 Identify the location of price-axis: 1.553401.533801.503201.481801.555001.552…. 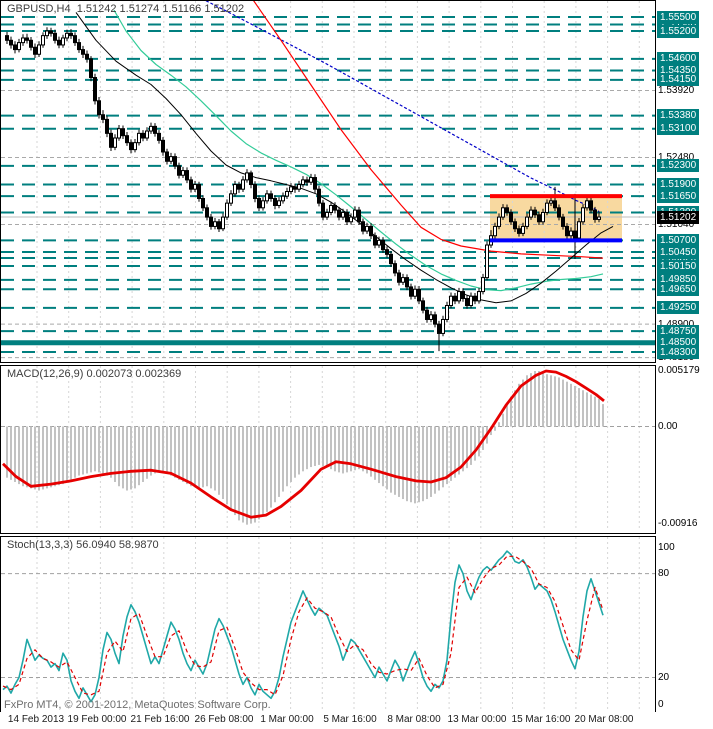
(684, 364).